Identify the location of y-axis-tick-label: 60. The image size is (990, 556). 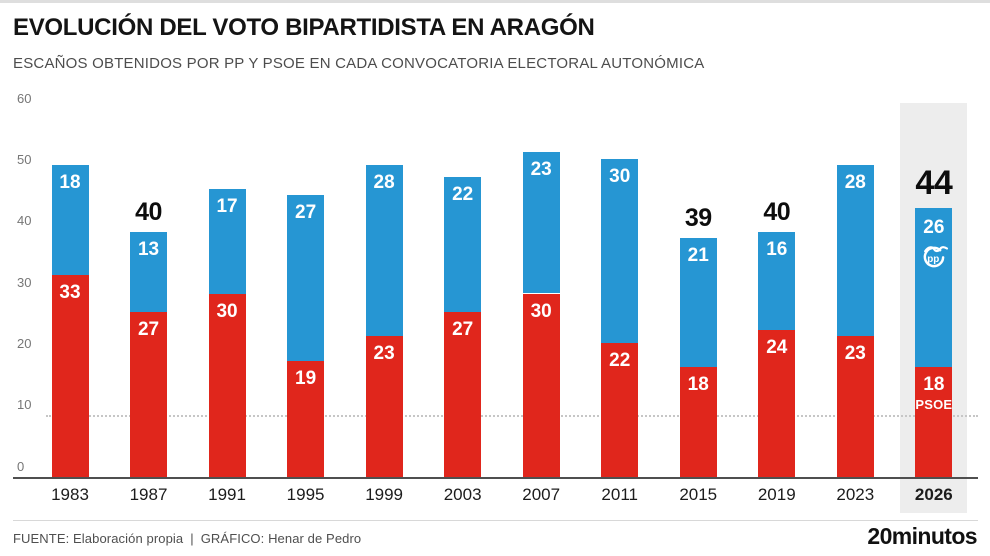
(24, 98).